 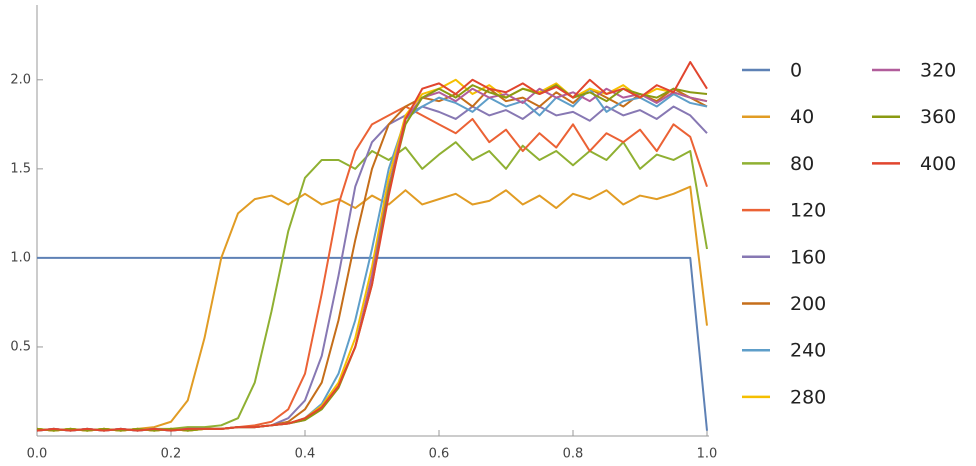 I want to click on legend-label: 120, so click(x=808, y=211).